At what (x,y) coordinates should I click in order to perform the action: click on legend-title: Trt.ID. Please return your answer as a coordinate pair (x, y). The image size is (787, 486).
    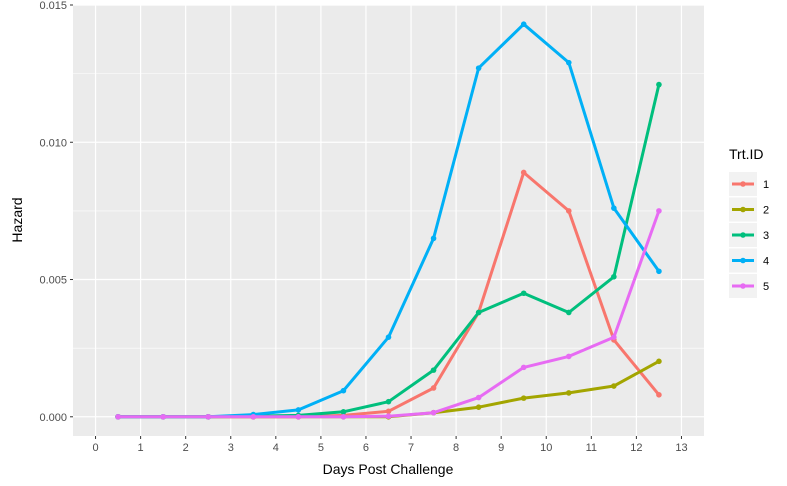
    Looking at the image, I should click on (746, 154).